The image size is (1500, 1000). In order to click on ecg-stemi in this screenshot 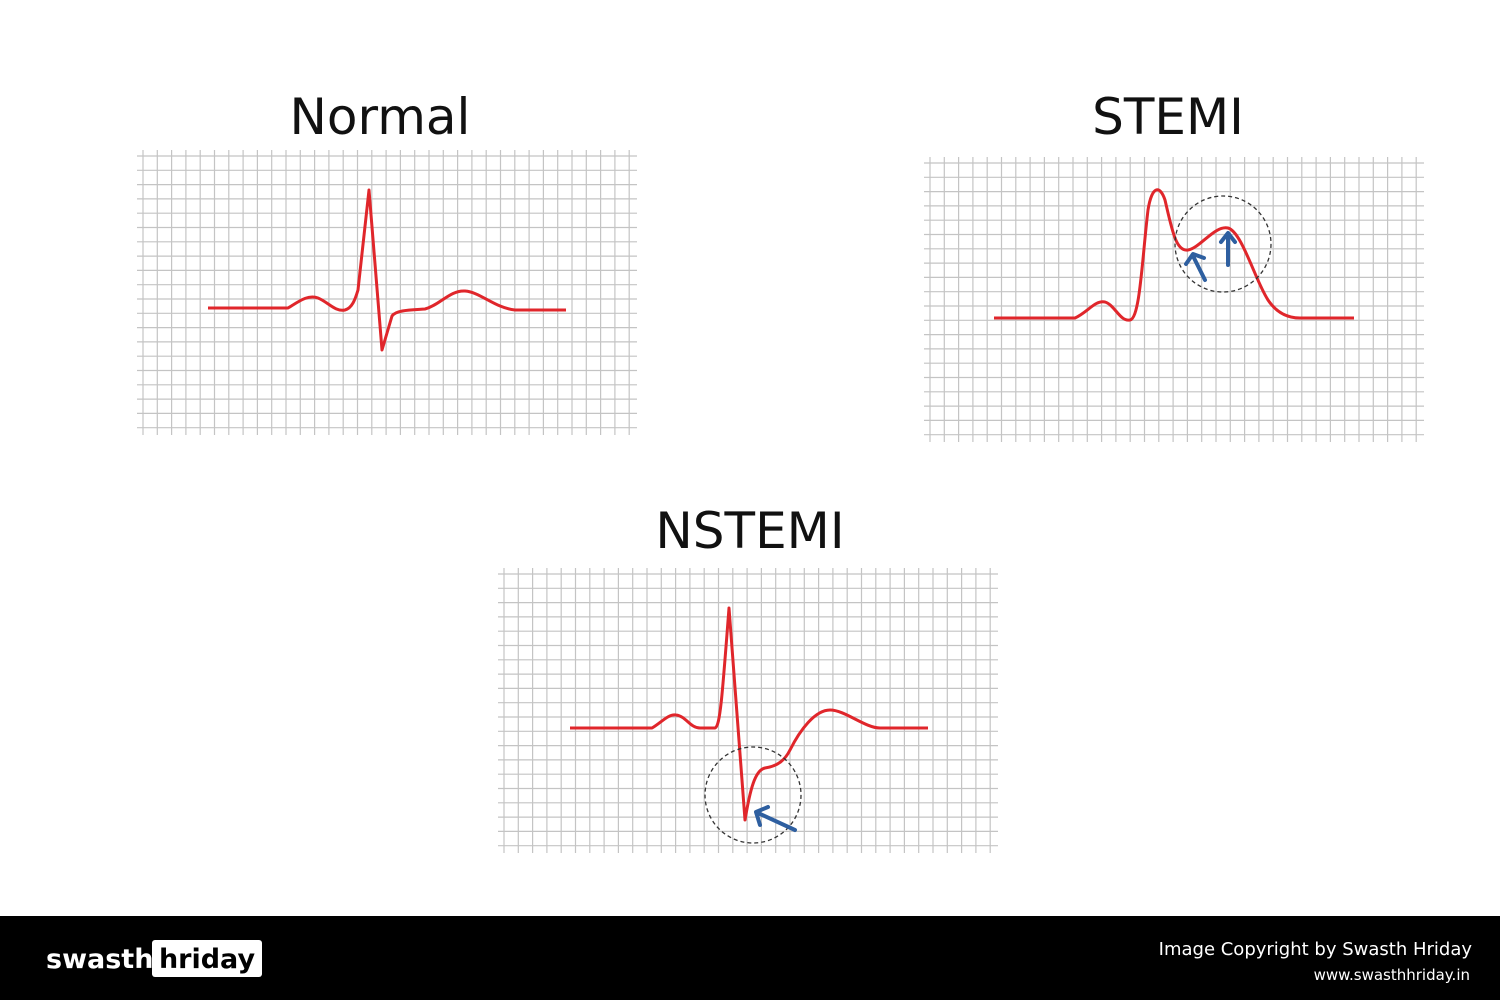, I will do `click(1174, 255)`.